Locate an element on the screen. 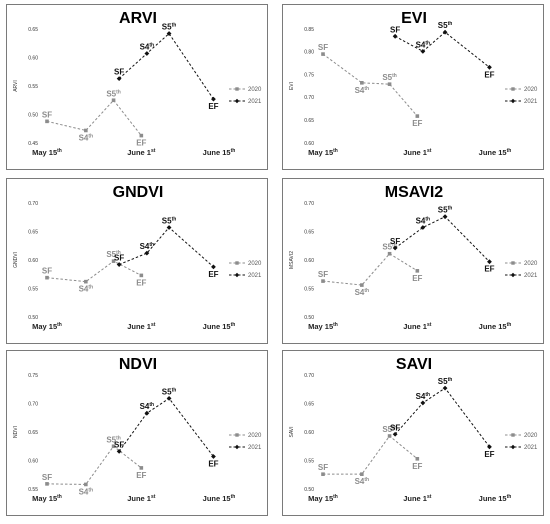 The width and height of the screenshot is (550, 524). y-tick-label: 0.75 is located at coordinates (309, 75).